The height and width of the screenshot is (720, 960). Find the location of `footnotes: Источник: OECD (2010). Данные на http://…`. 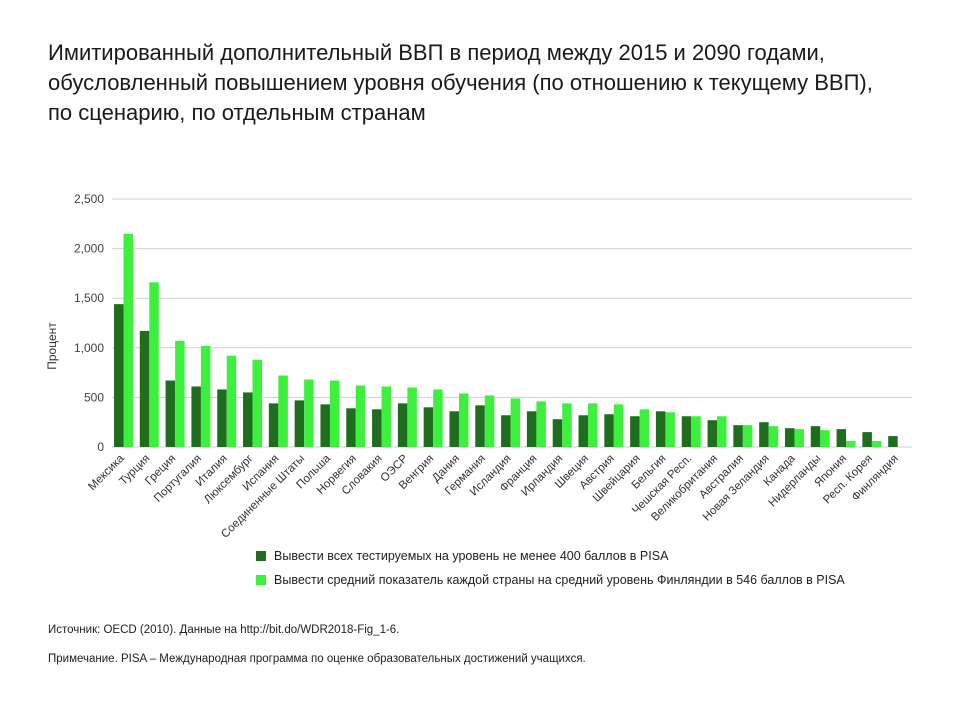

footnotes: Источник: OECD (2010). Данные на http://… is located at coordinates (317, 653).